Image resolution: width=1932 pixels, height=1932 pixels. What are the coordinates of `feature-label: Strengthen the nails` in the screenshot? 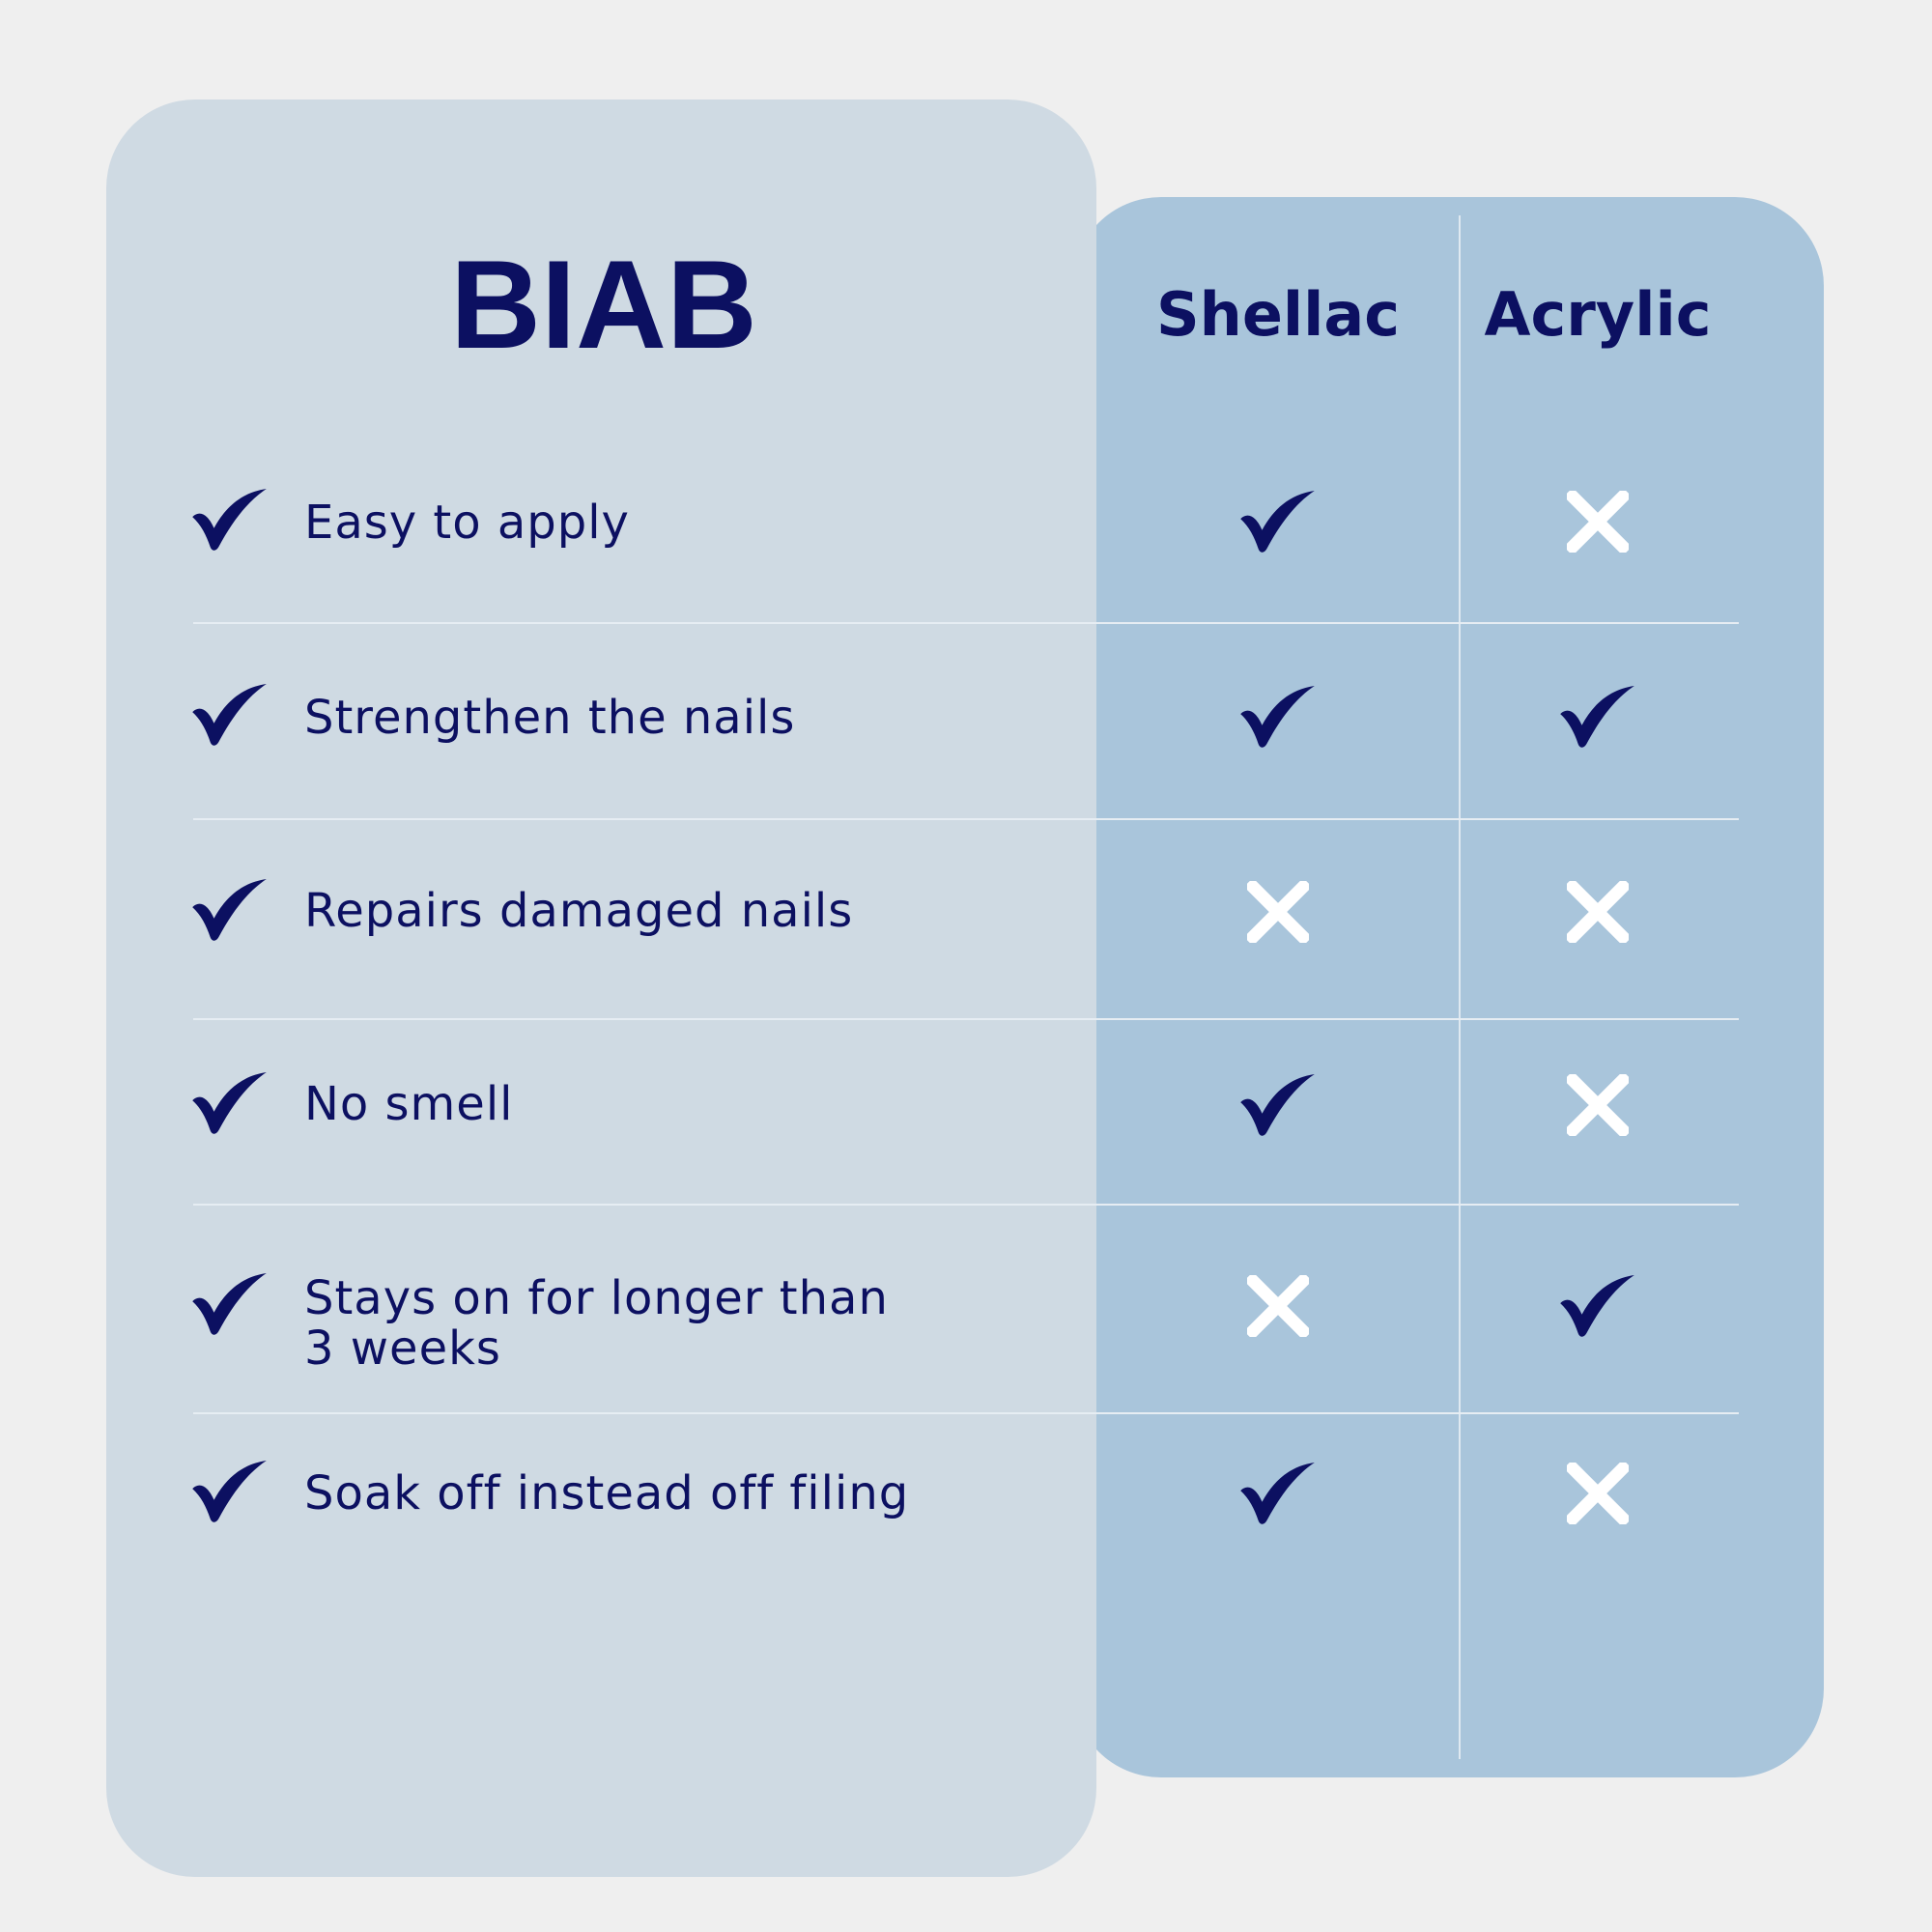 It's located at (550, 718).